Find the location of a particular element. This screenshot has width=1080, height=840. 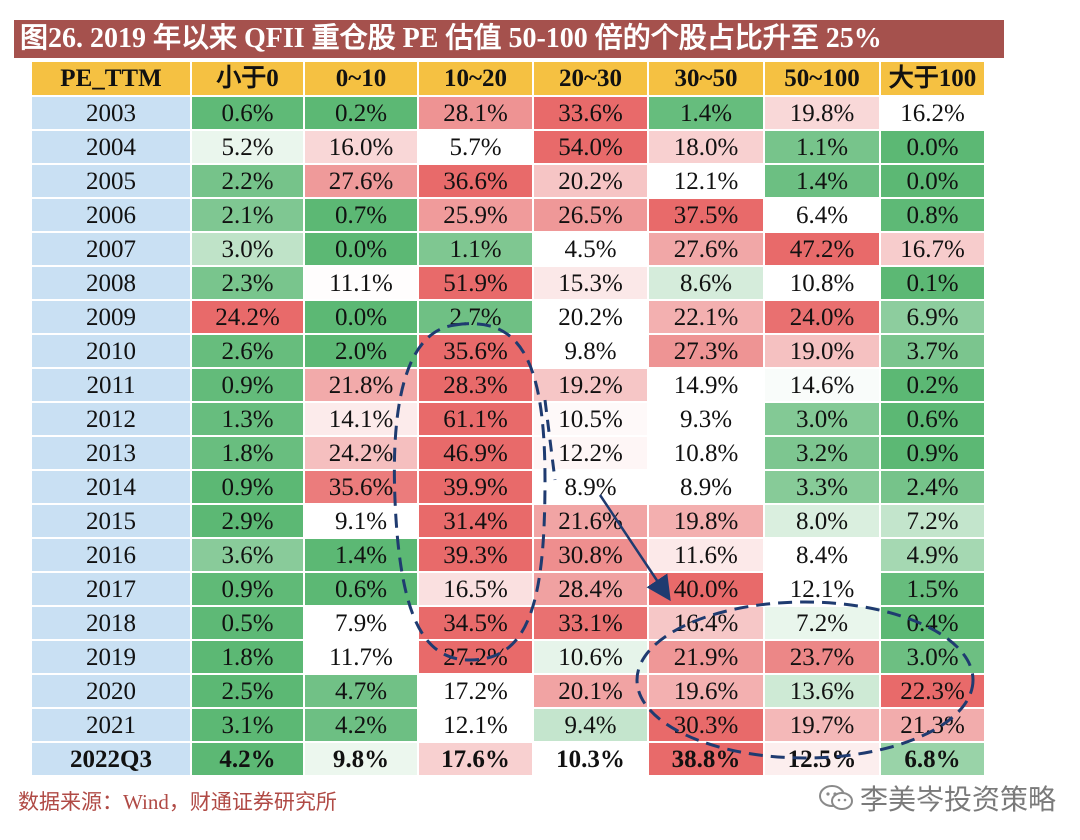

table-cell: 35.6% is located at coordinates (361, 487).